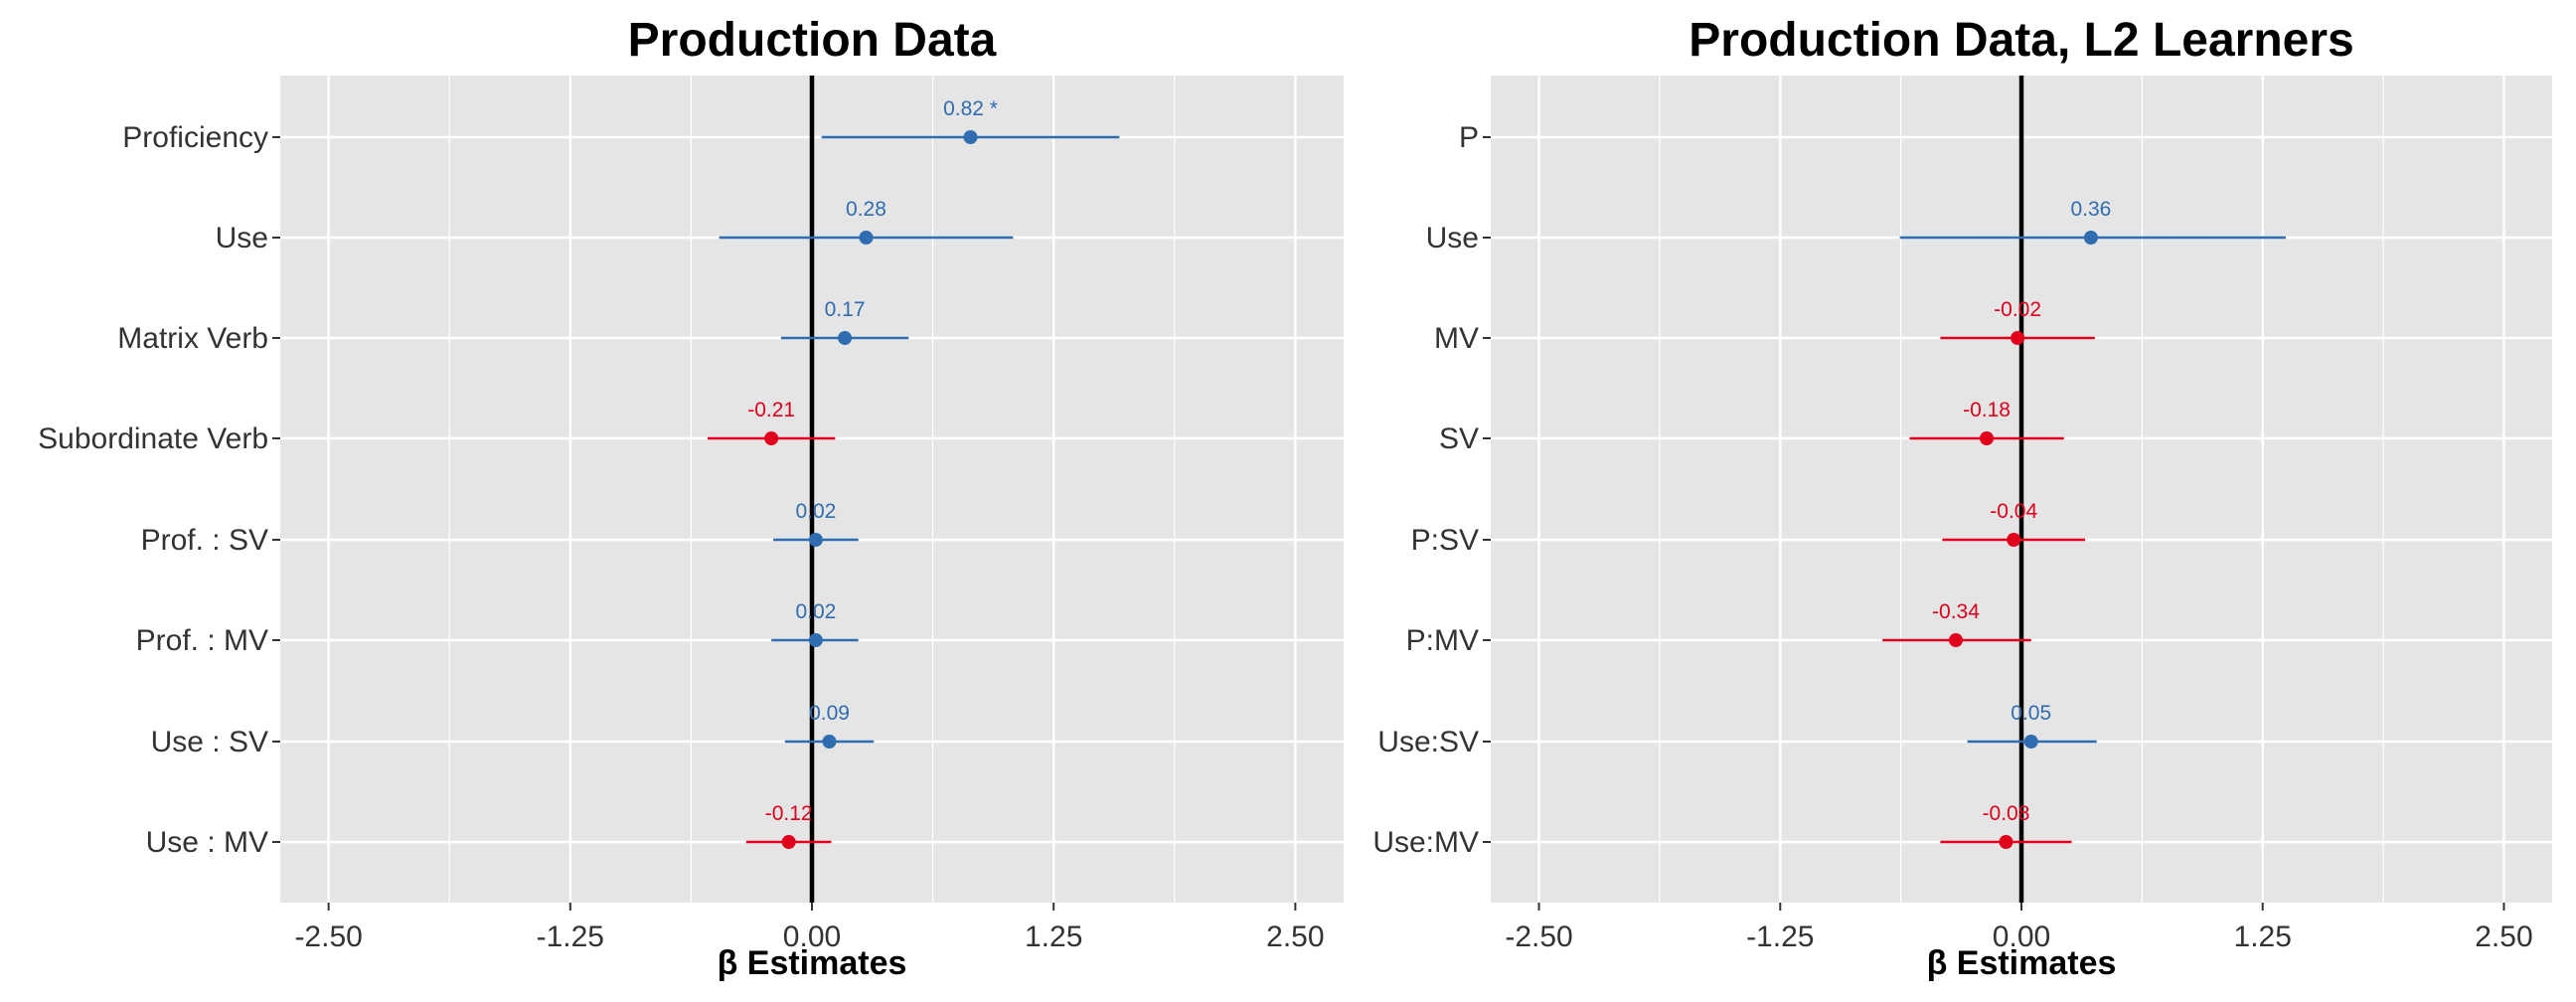  I want to click on estimate-point-matrix-verb, so click(845, 338).